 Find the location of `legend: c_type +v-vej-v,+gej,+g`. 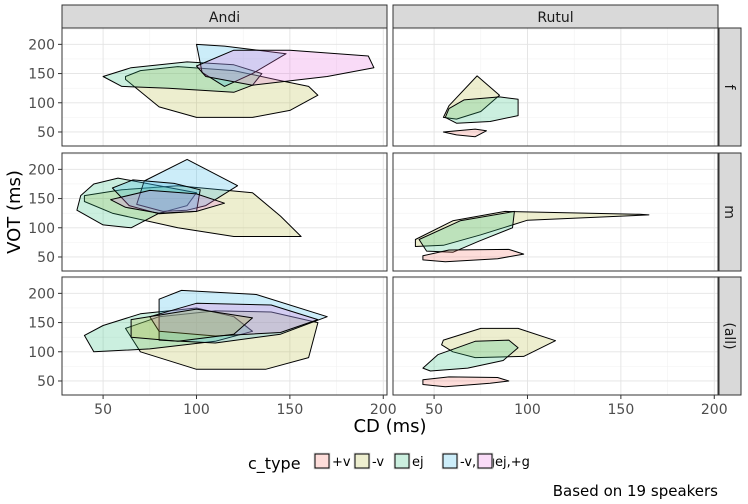

legend: c_type +v-vej-v,+gej,+g is located at coordinates (389, 463).